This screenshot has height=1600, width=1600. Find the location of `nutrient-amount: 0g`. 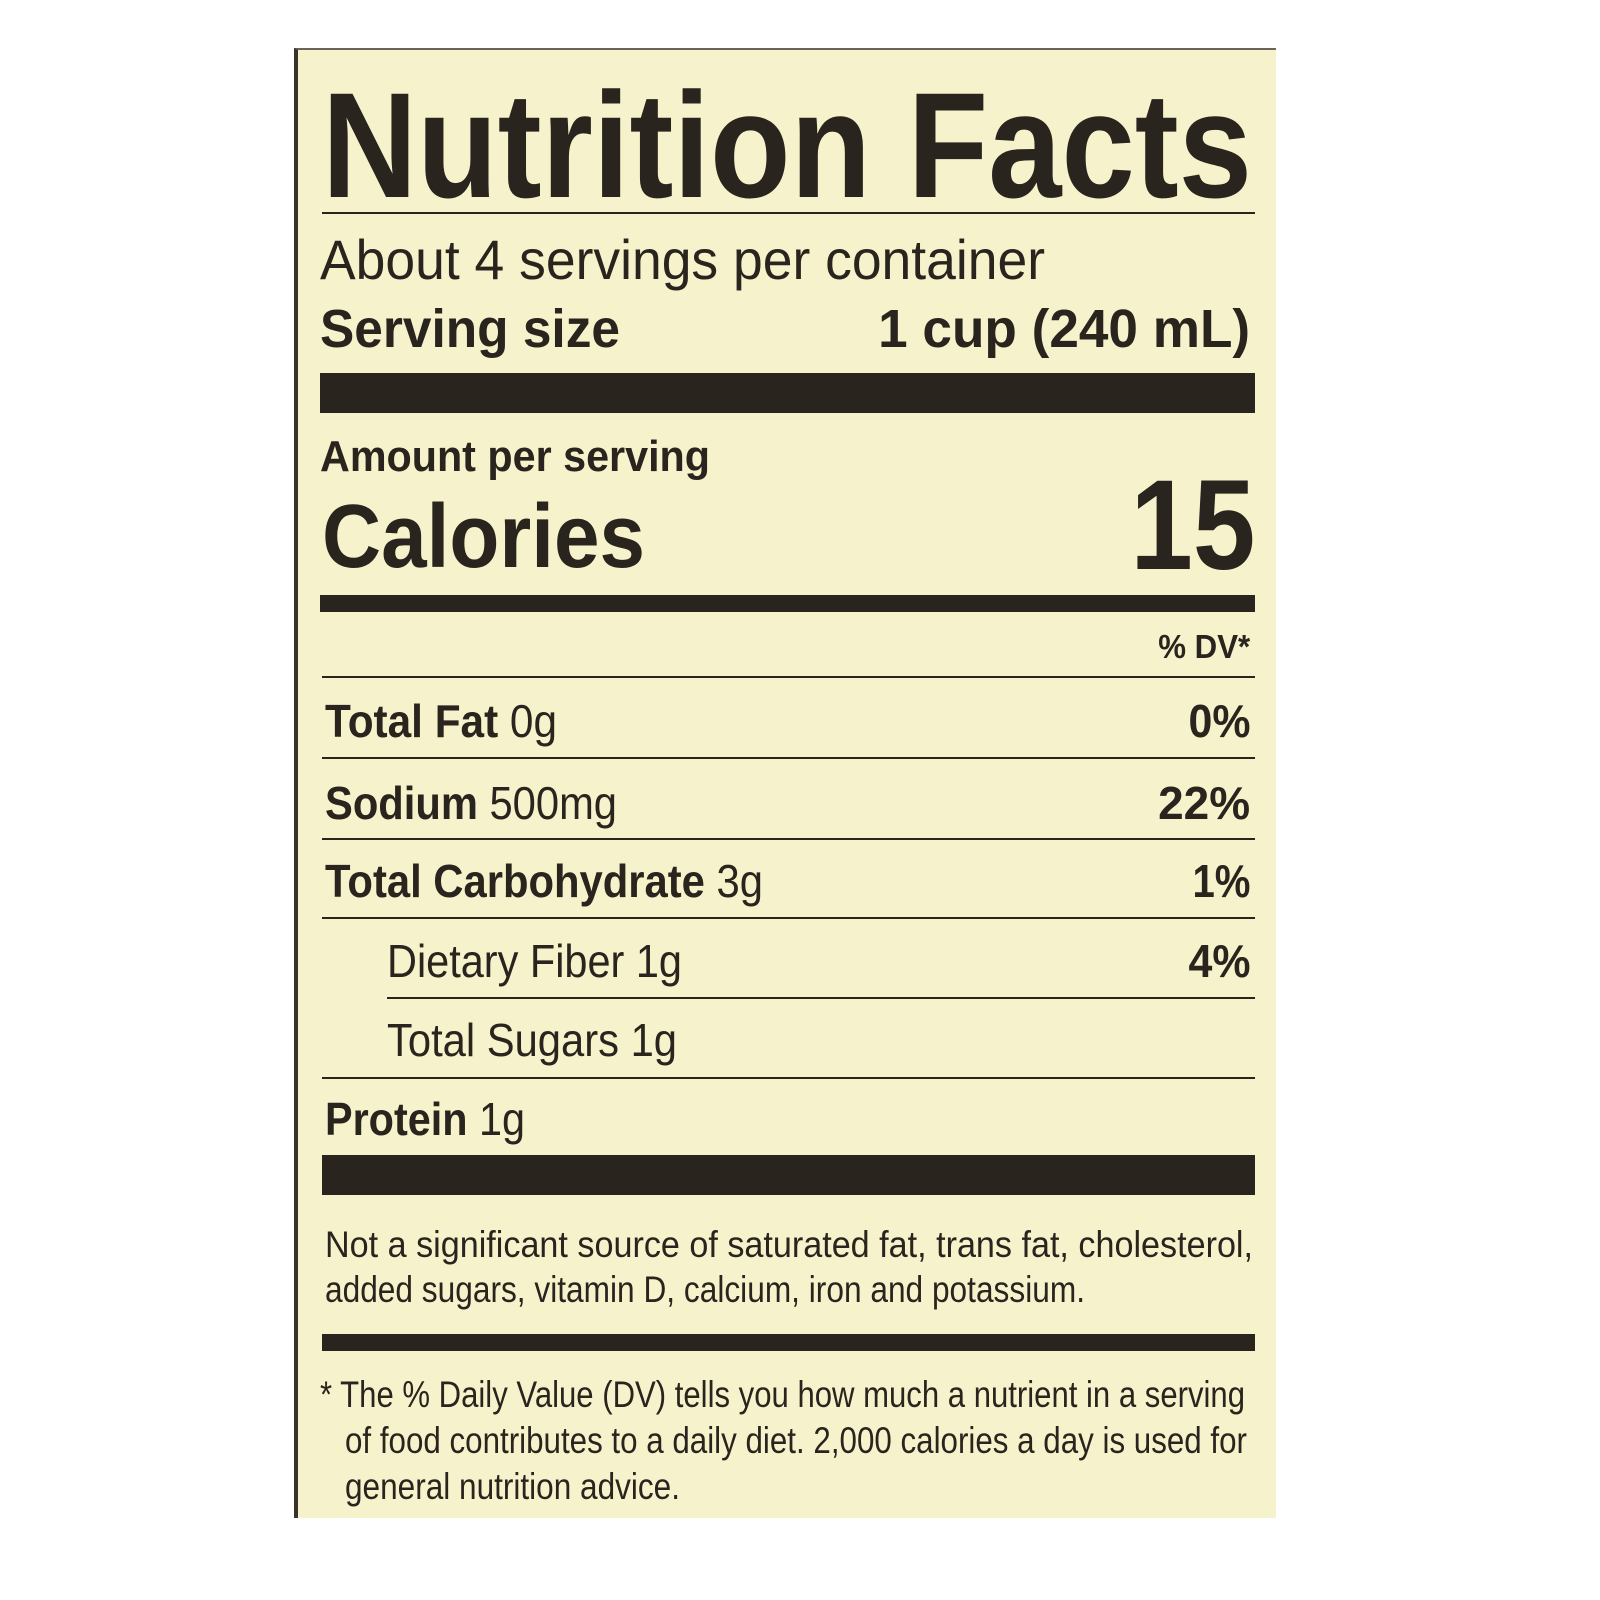

nutrient-amount: 0g is located at coordinates (533, 721).